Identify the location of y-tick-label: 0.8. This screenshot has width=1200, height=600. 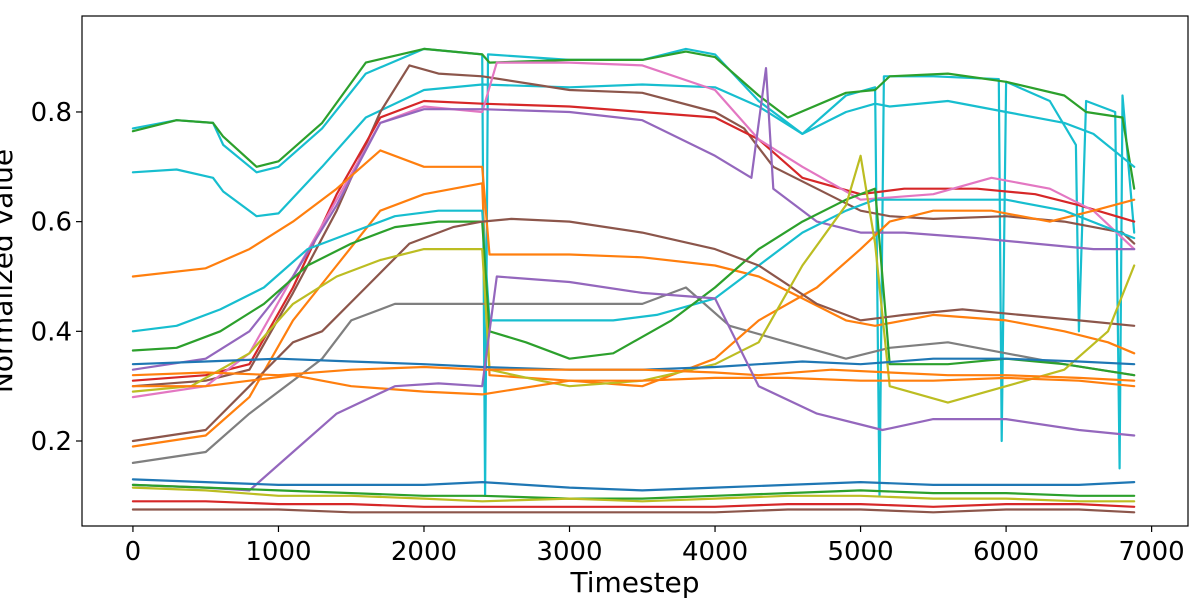
(51, 113).